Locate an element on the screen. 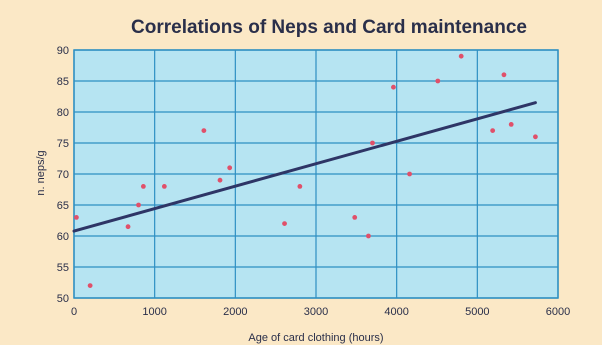  x-tick-label: 3000 is located at coordinates (316, 312).